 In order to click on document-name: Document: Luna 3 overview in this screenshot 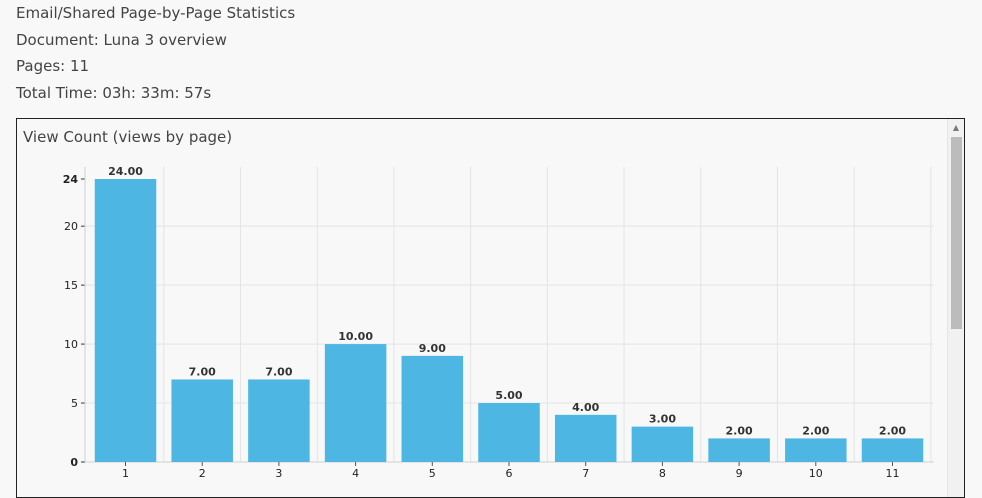, I will do `click(121, 39)`.